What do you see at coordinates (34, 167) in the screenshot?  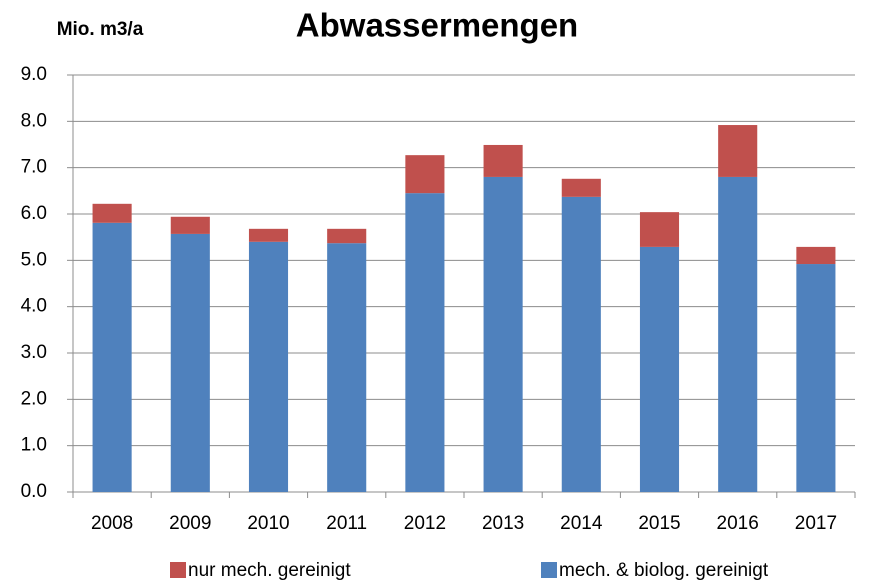 I see `y-tick-label: 7.0` at bounding box center [34, 167].